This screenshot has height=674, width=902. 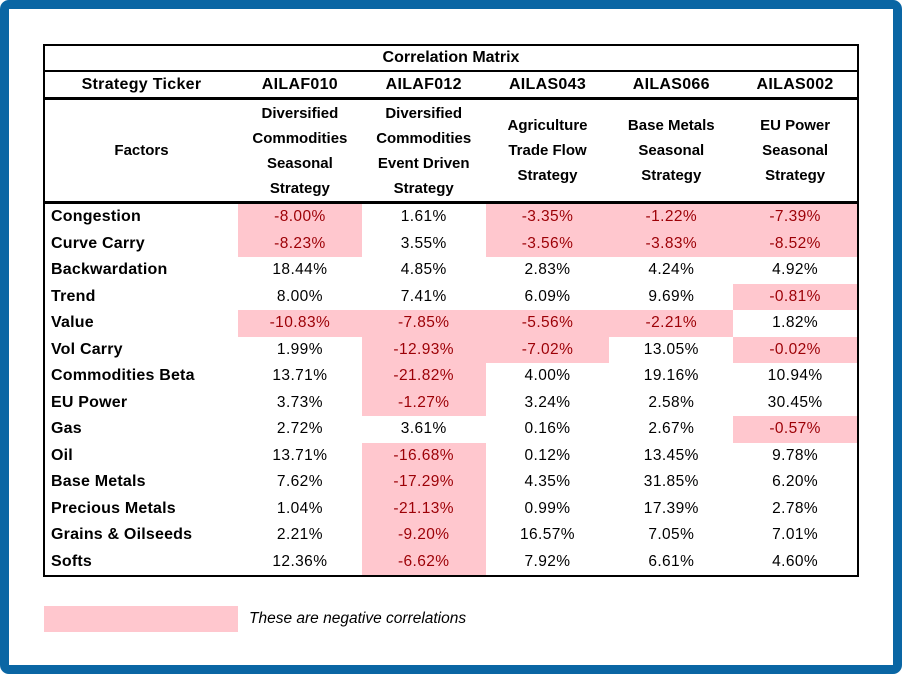 I want to click on correlation-value-negative: -12.93%, so click(x=423, y=349).